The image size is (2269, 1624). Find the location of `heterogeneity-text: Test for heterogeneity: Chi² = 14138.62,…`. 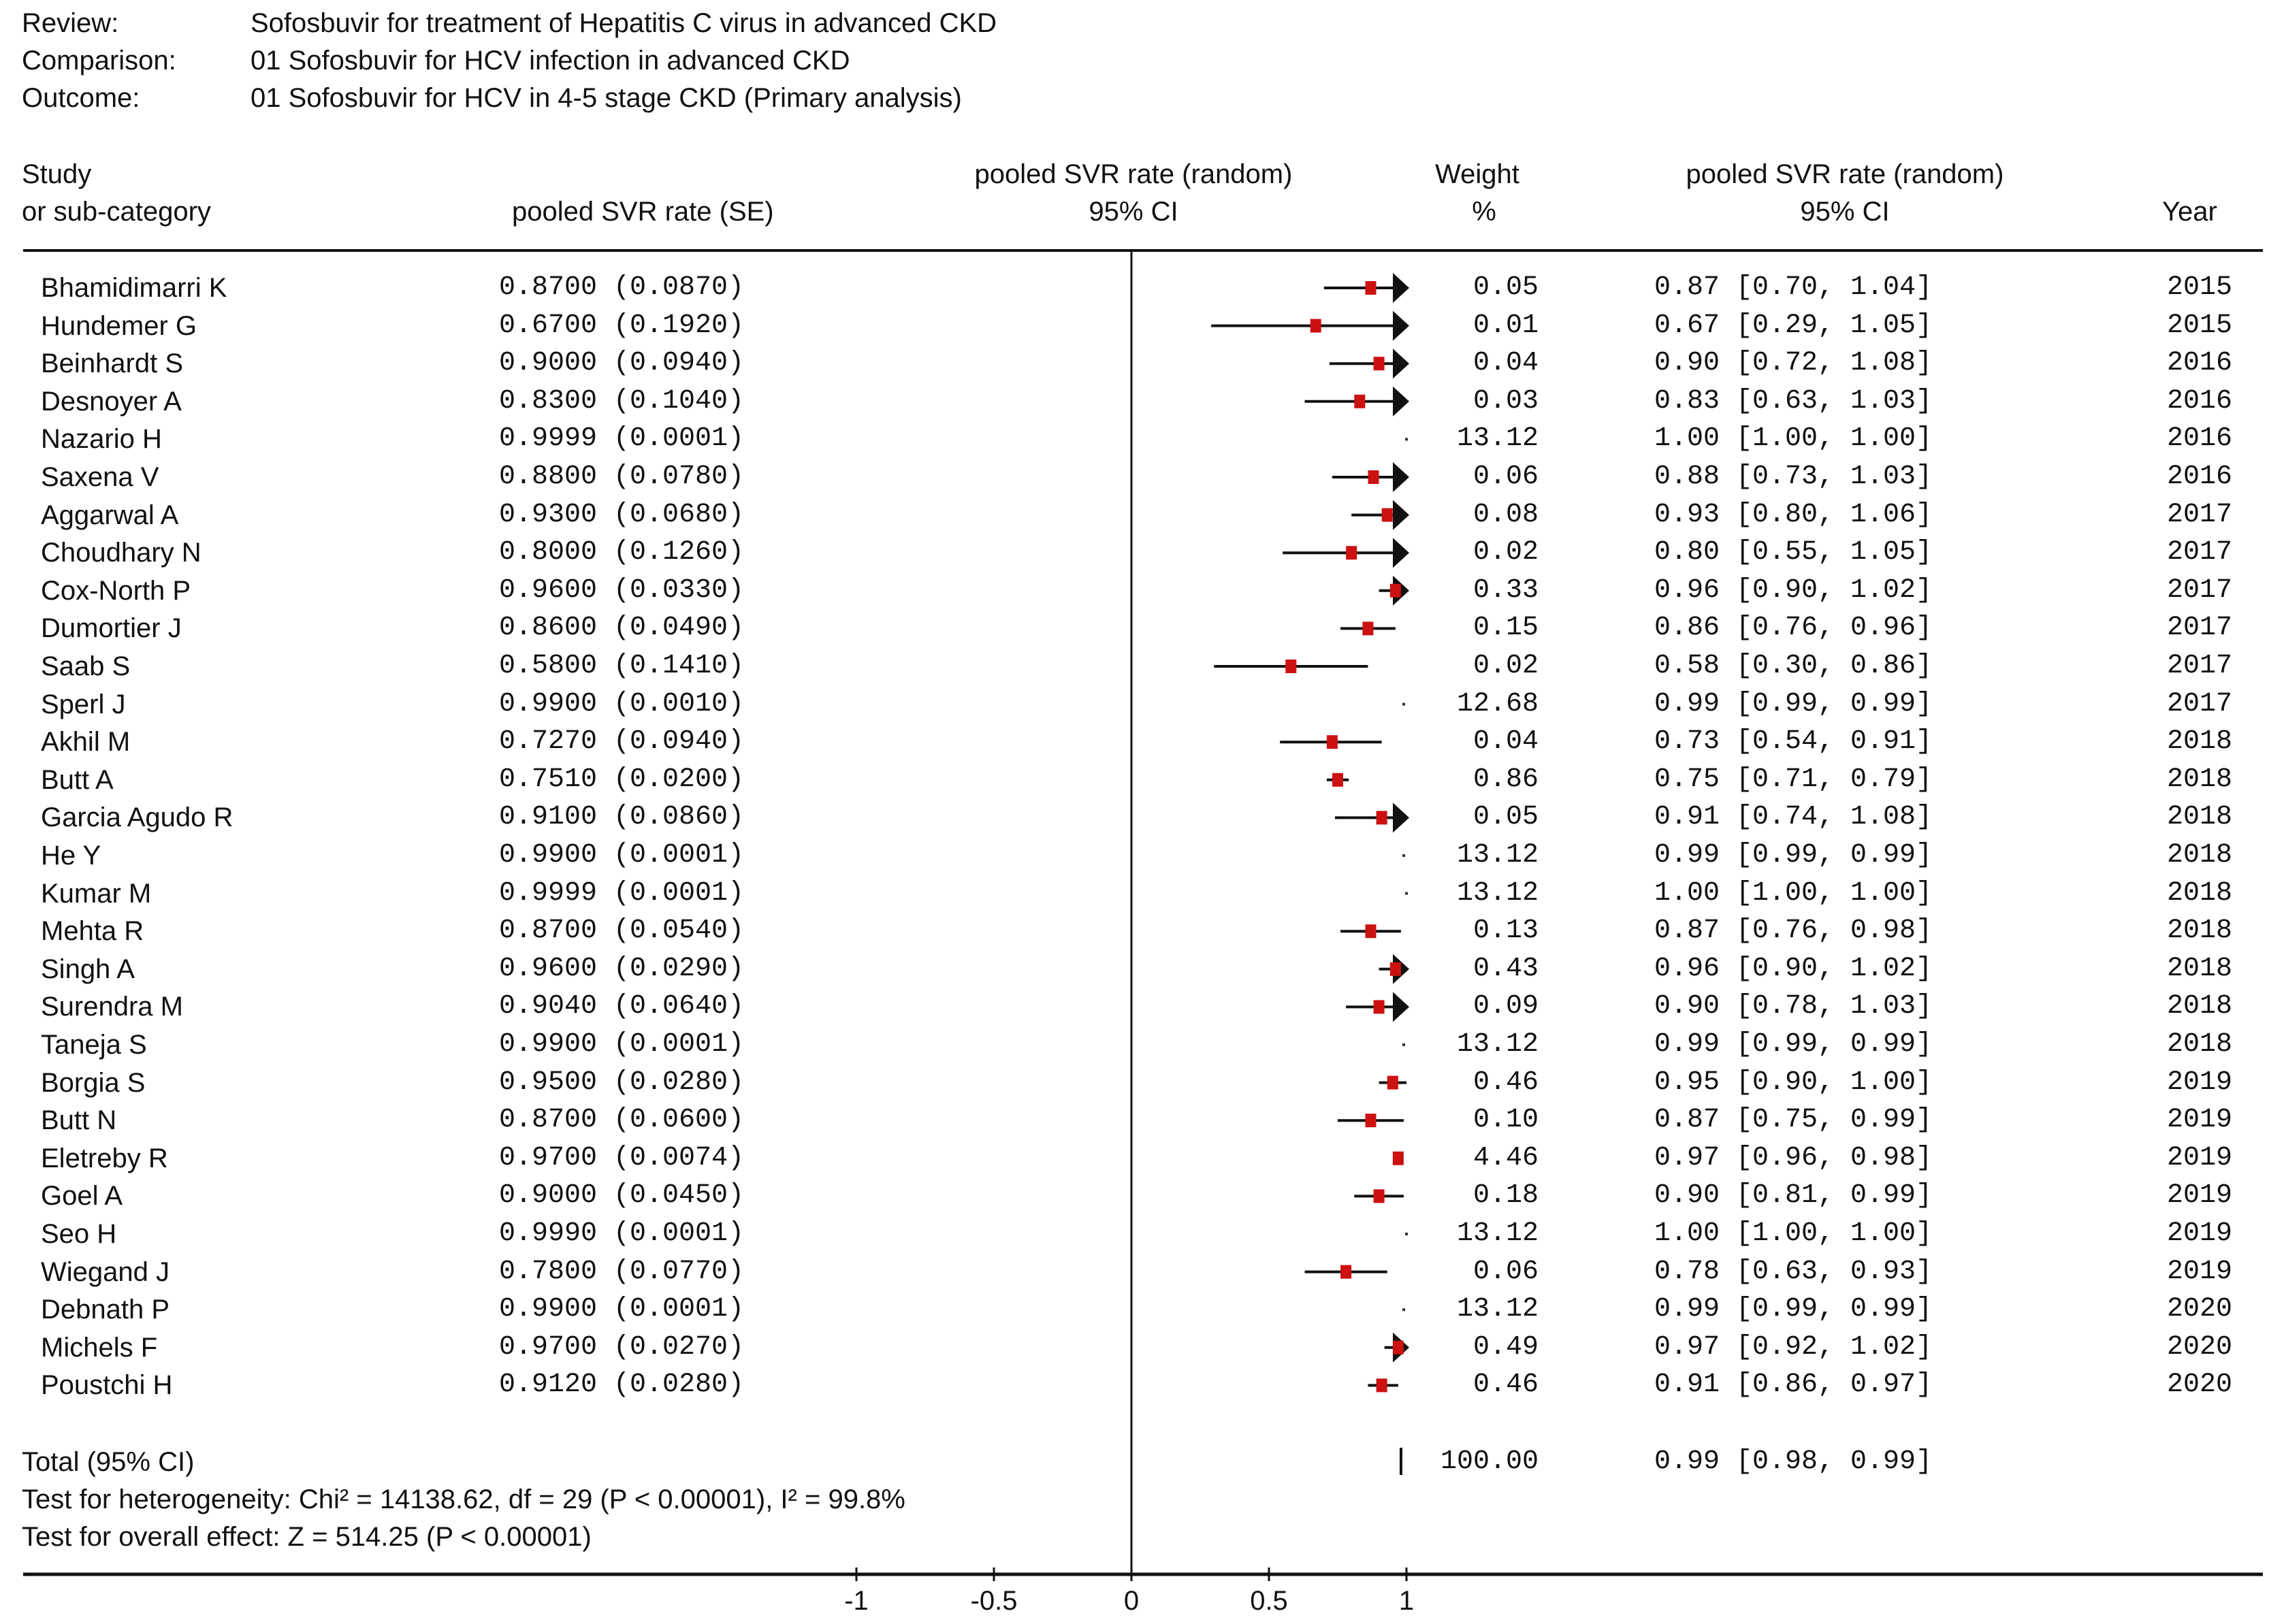

heterogeneity-text: Test for heterogeneity: Chi² = 14138.62,… is located at coordinates (464, 1499).